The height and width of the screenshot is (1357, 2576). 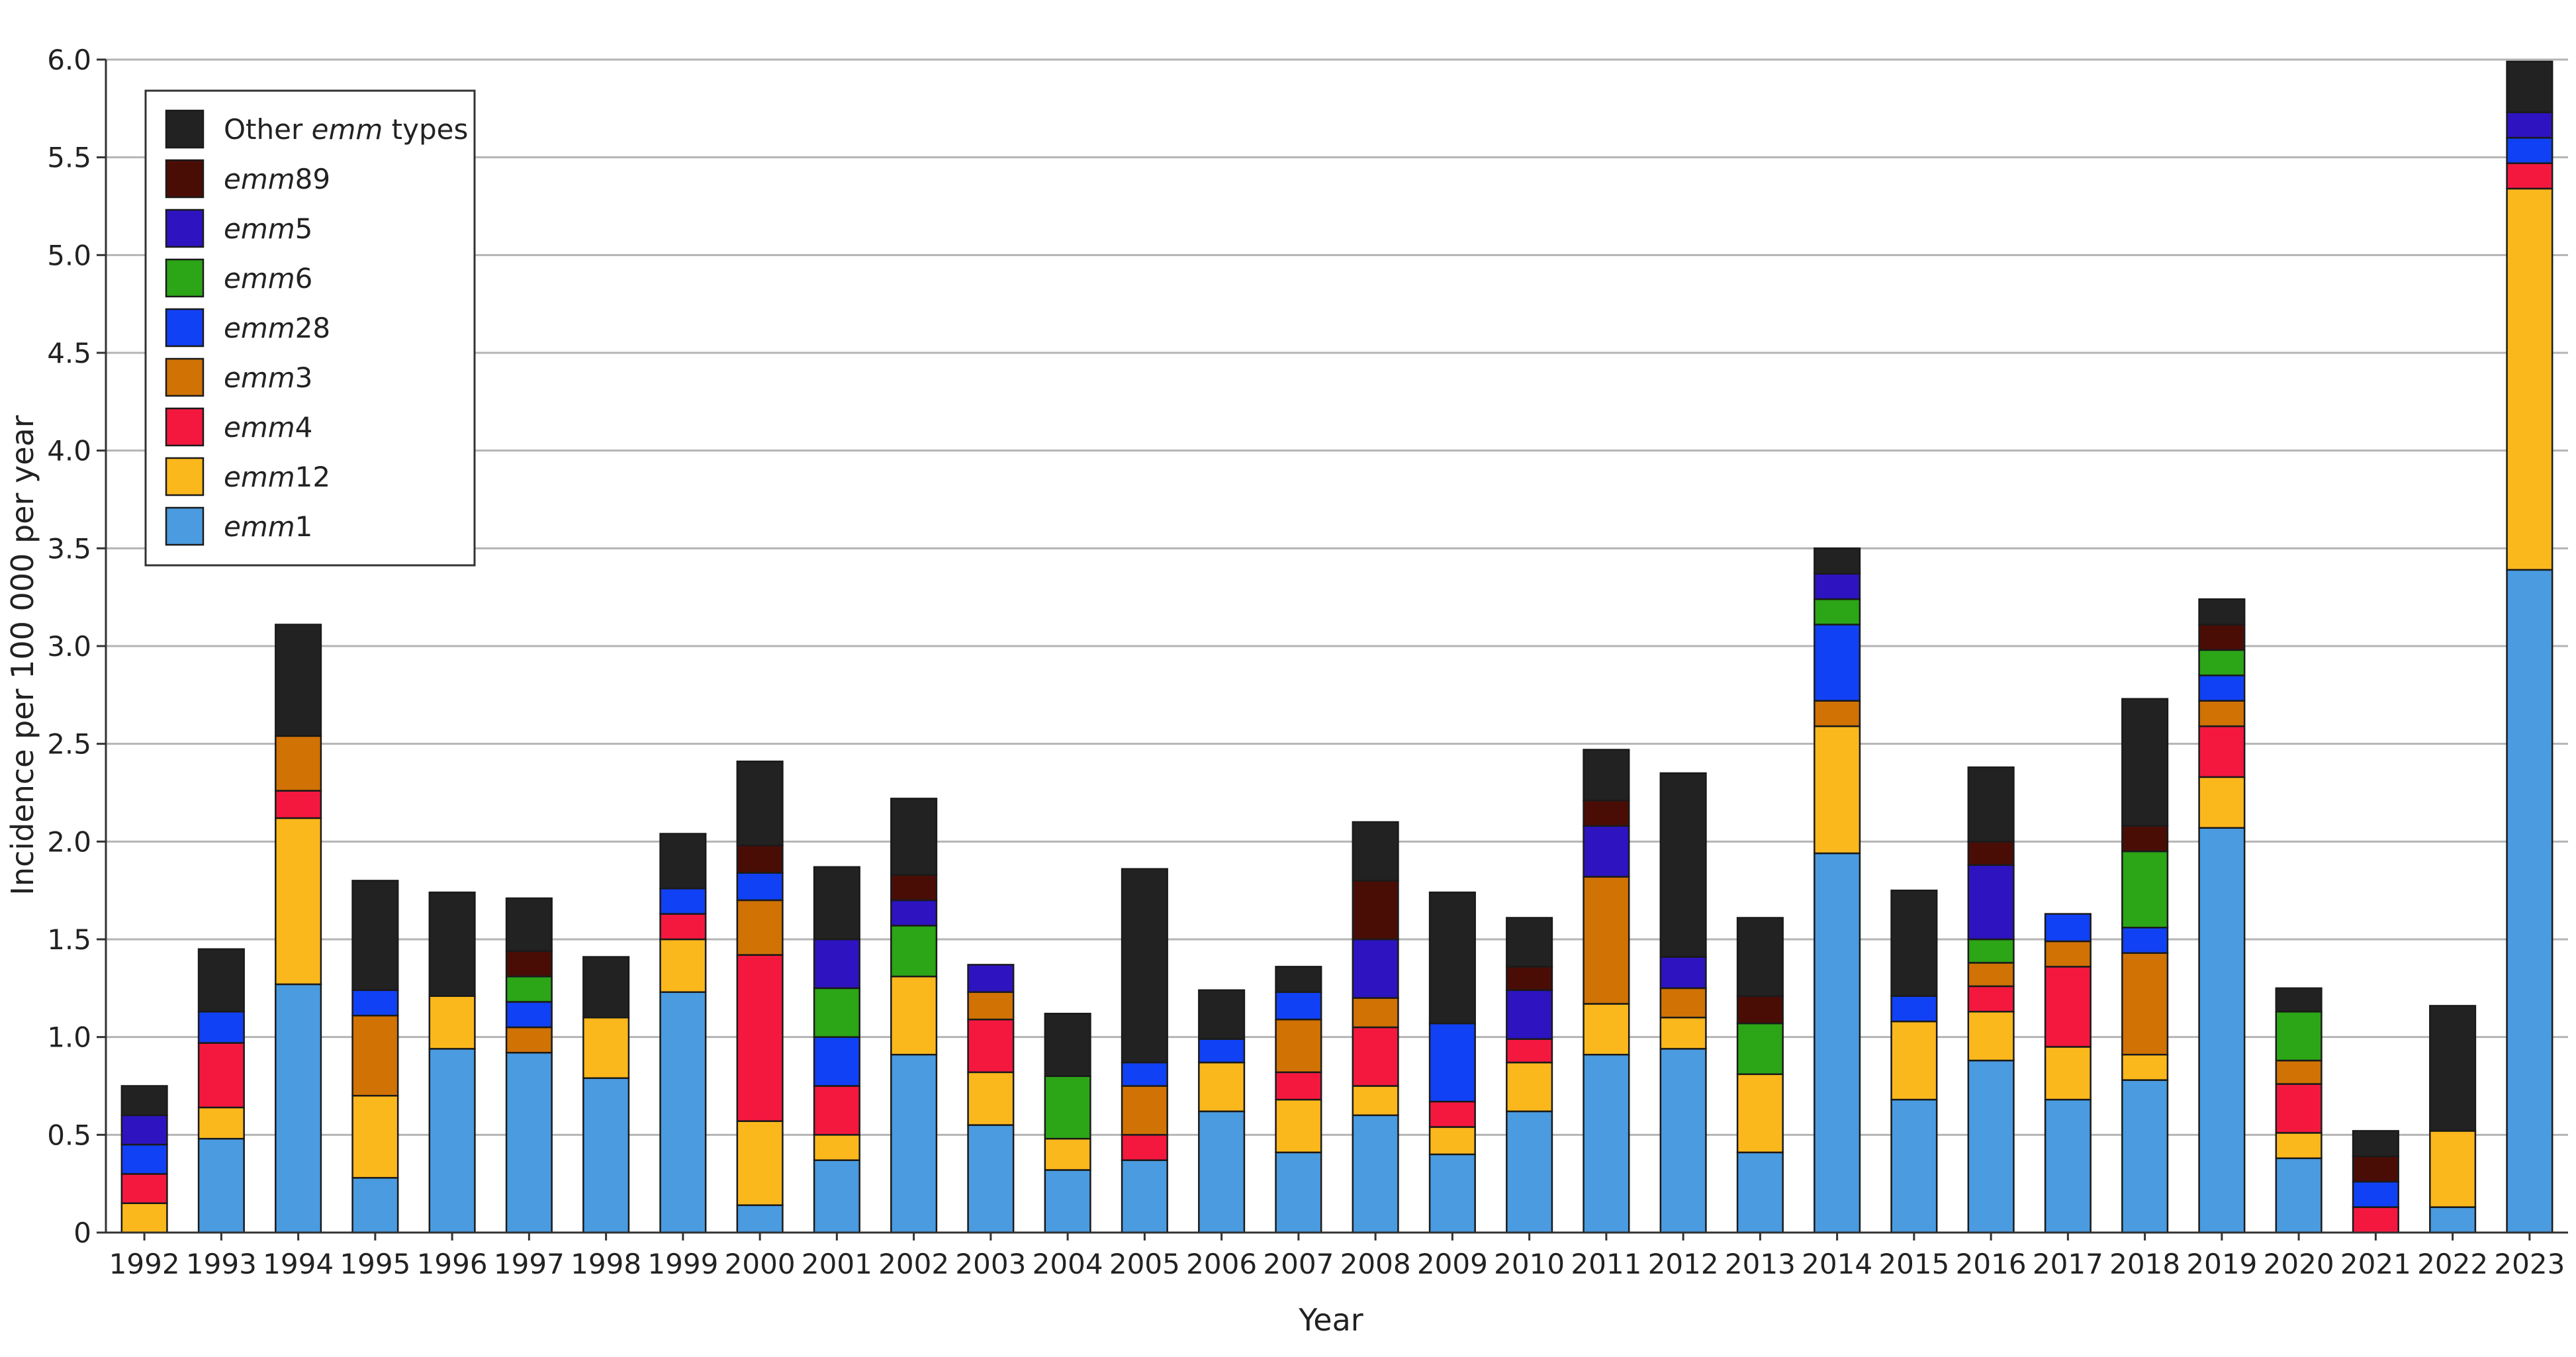 What do you see at coordinates (2222, 802) in the screenshot?
I see `bar-segment-emm12-2019` at bounding box center [2222, 802].